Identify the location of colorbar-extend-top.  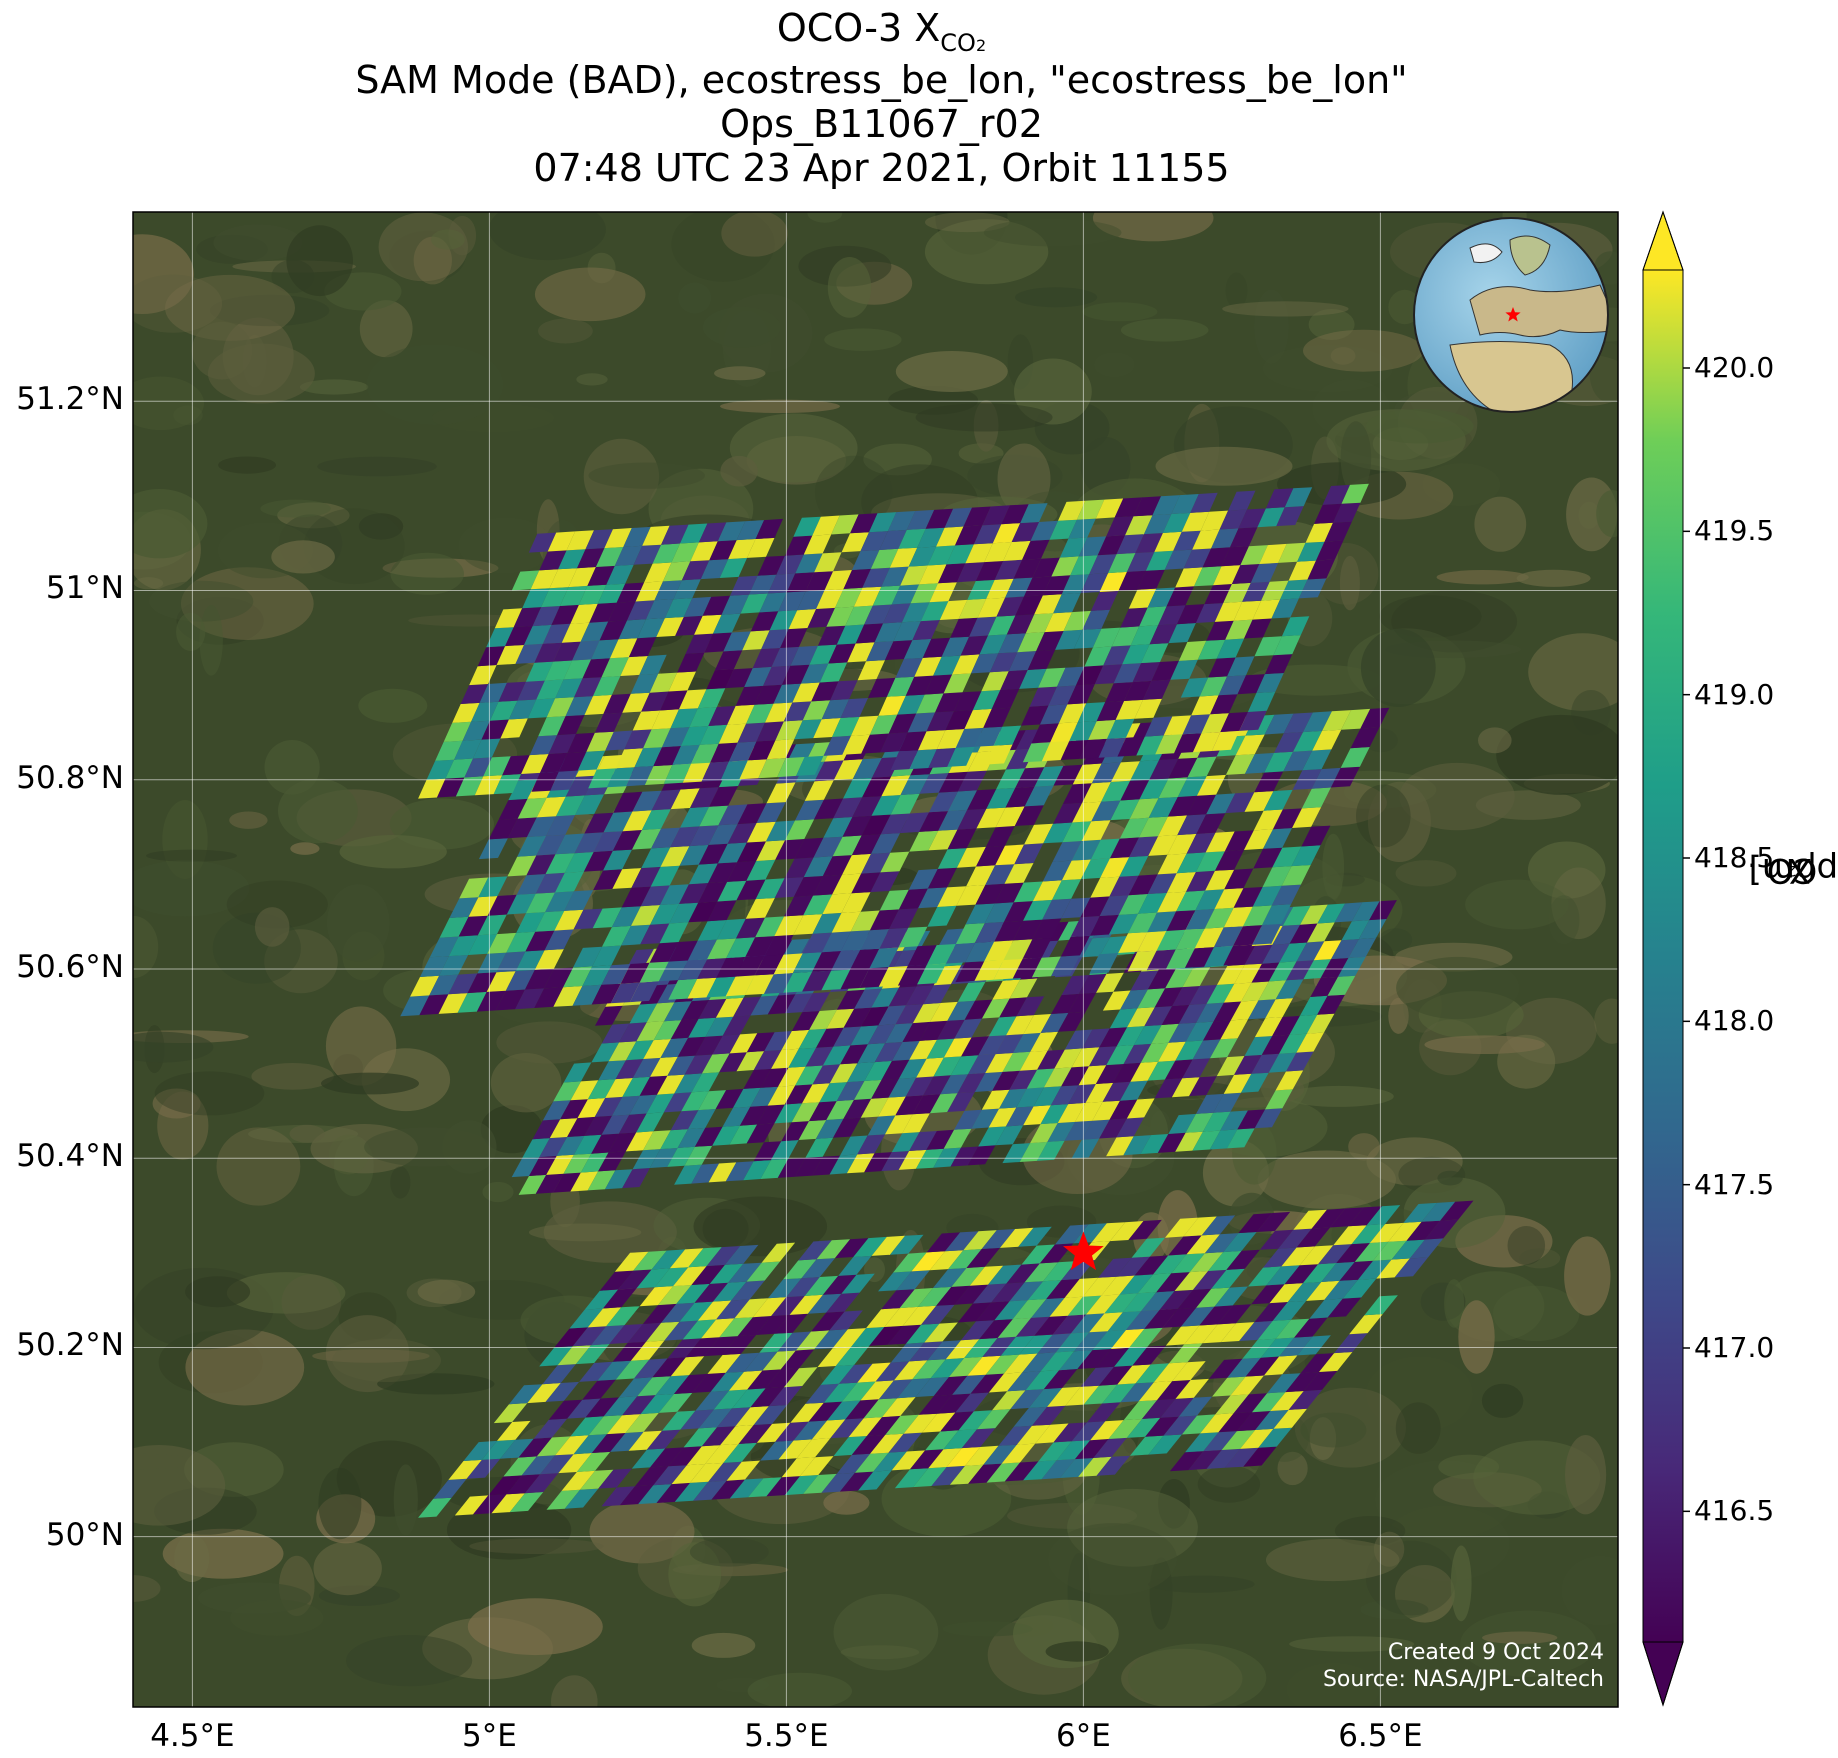
(1663, 240).